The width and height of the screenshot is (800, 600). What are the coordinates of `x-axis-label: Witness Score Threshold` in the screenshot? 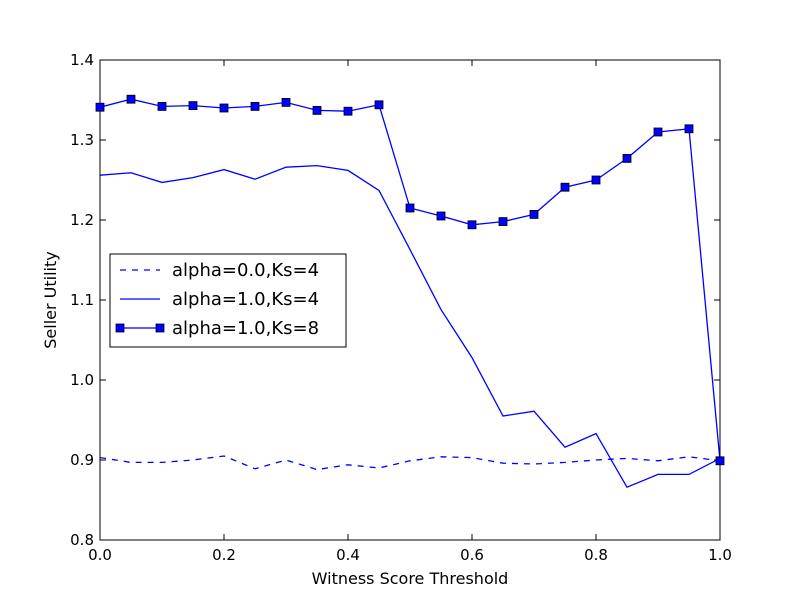 It's located at (410, 578).